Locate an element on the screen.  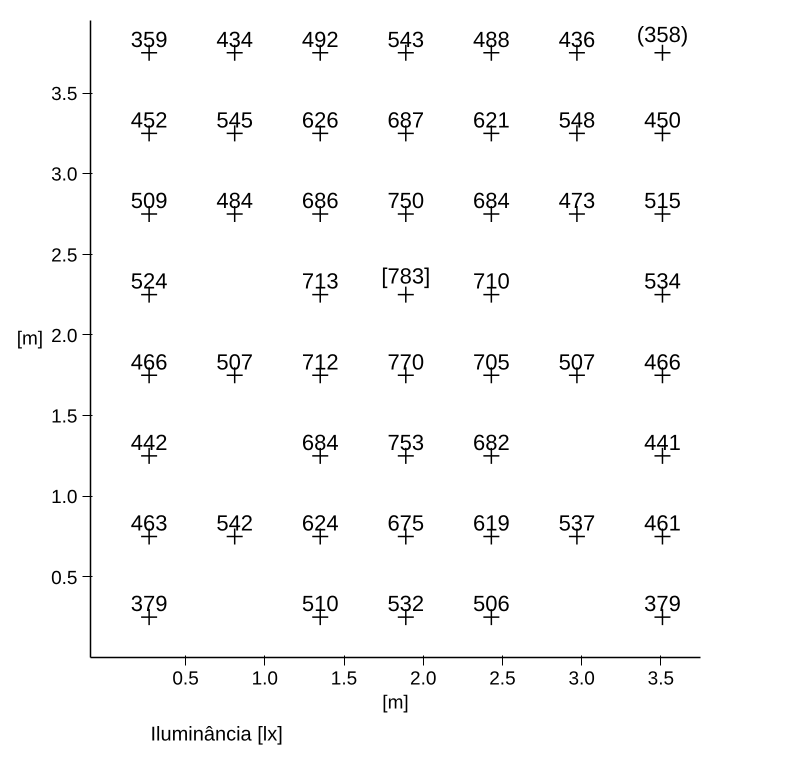
annotation: 682 is located at coordinates (491, 442).